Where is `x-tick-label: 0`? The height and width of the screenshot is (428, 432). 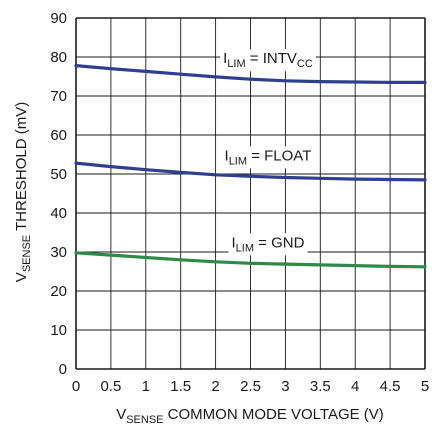
x-tick-label: 0 is located at coordinates (76, 386).